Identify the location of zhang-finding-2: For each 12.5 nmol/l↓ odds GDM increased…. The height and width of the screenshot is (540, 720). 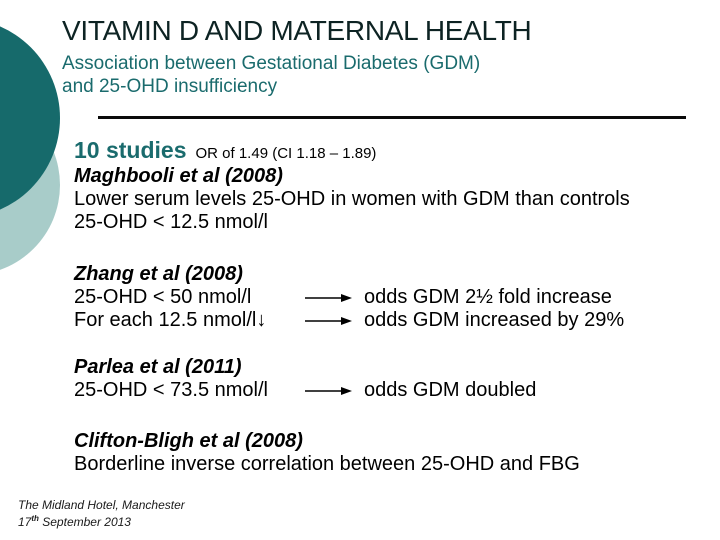
(349, 320).